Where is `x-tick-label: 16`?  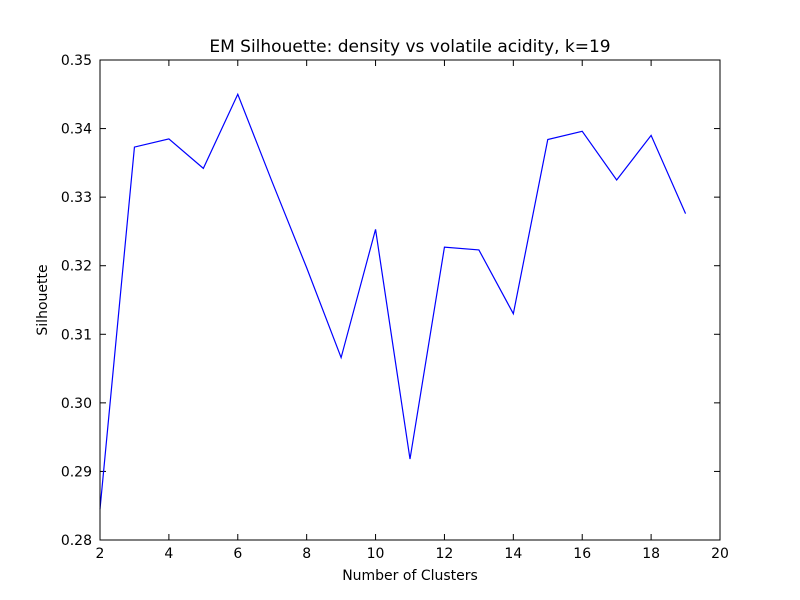
x-tick-label: 16 is located at coordinates (582, 554).